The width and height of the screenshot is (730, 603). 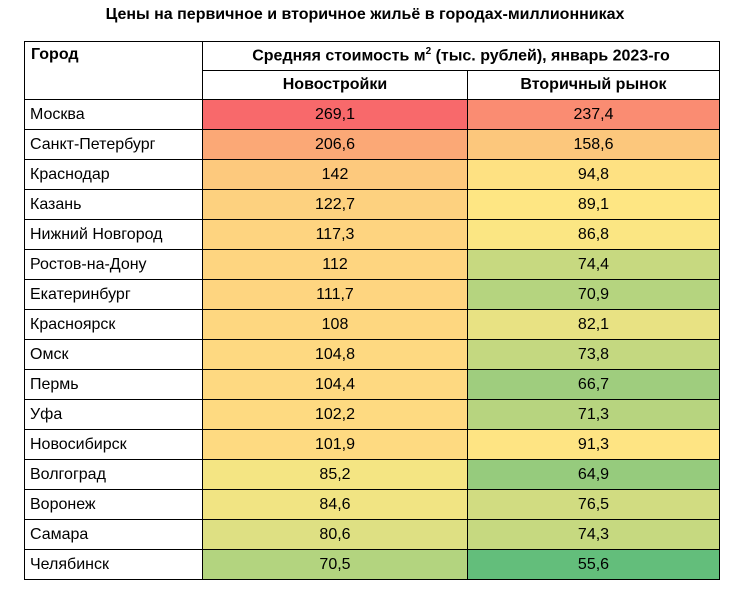 I want to click on table-row: Самара 80,6 74,3, so click(x=372, y=534).